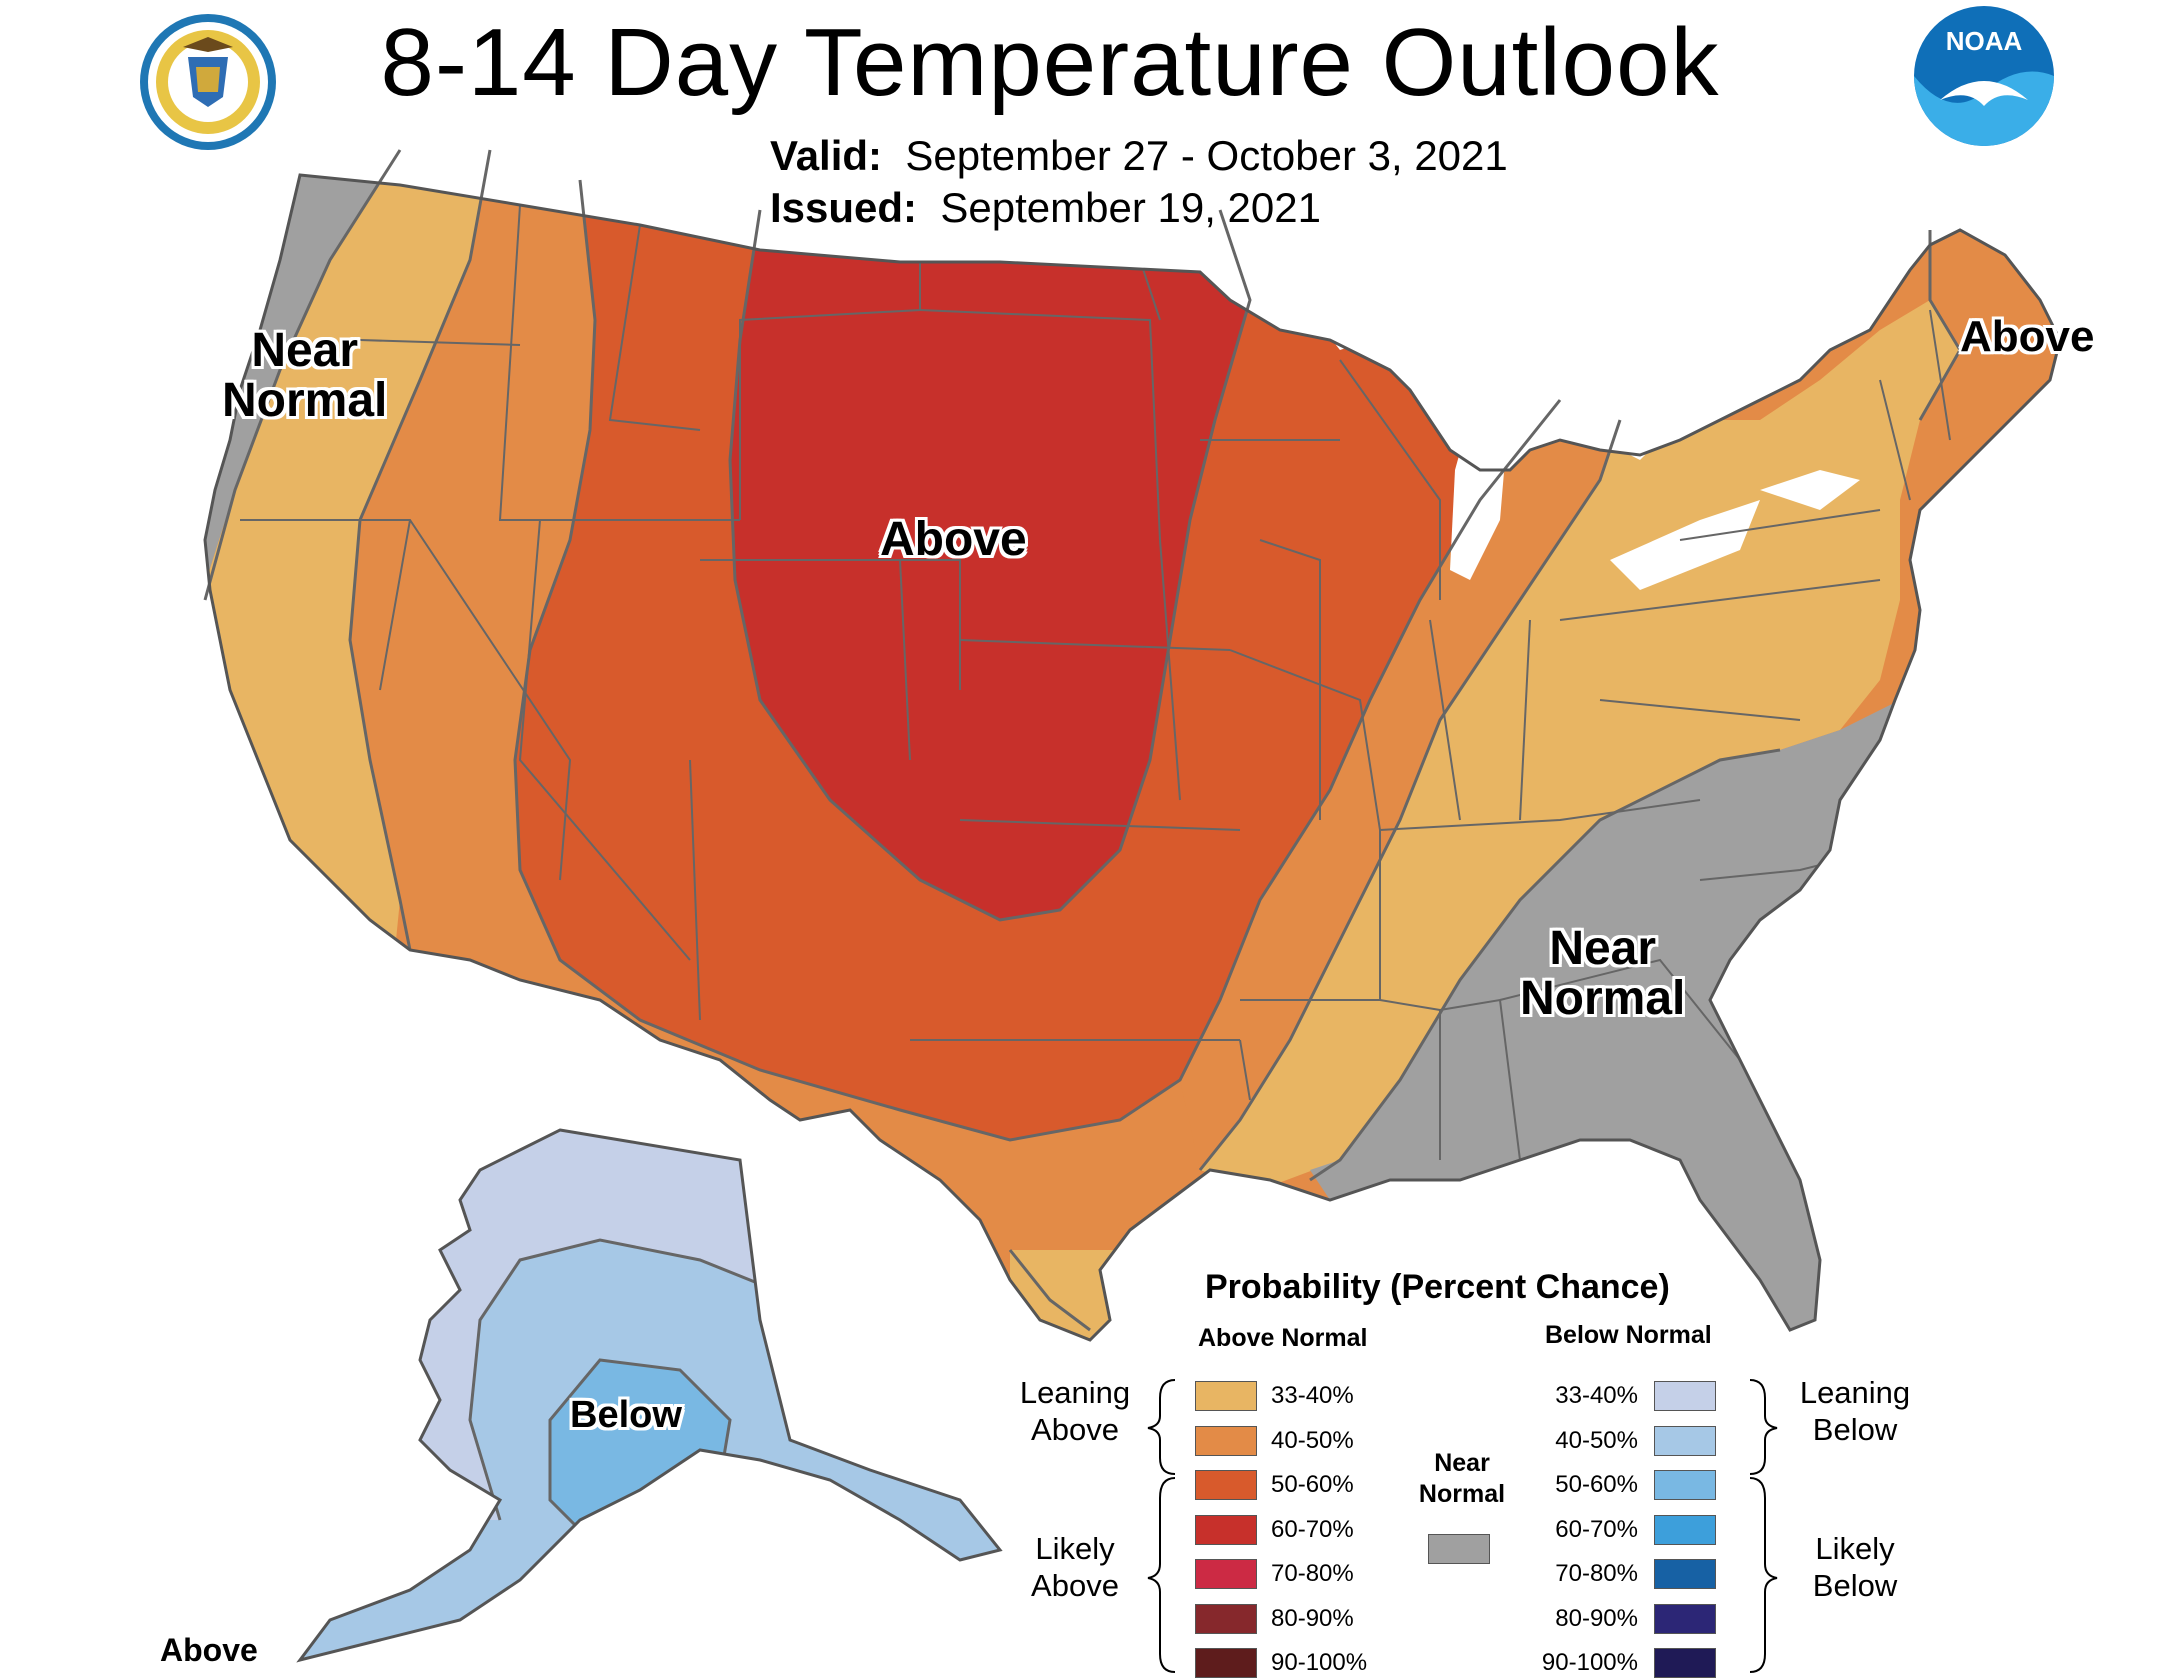 The width and height of the screenshot is (2160, 1679). I want to click on commerce-seal-icon, so click(208, 82).